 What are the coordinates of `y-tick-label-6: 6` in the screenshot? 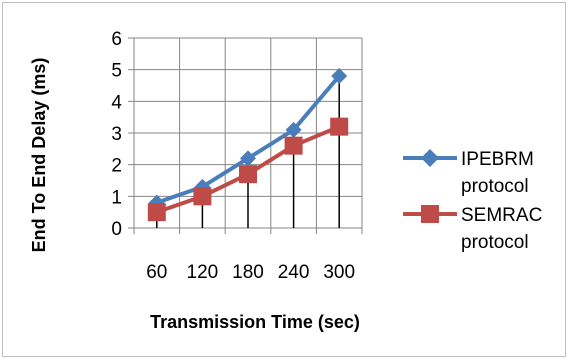 It's located at (116, 39).